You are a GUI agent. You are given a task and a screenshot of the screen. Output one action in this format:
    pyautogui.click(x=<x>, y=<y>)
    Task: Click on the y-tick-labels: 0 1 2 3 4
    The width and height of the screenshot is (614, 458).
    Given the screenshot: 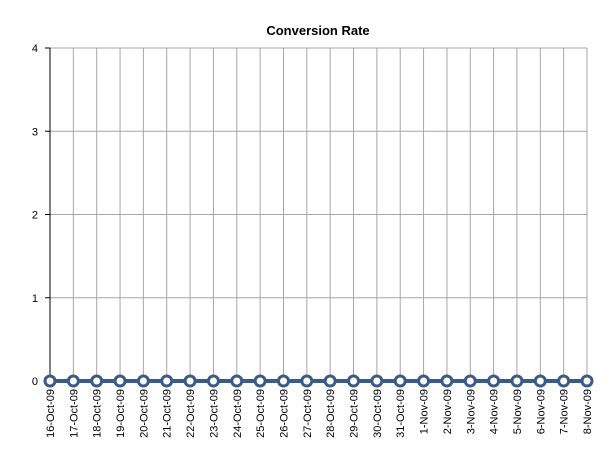 What is the action you would take?
    pyautogui.click(x=35, y=215)
    